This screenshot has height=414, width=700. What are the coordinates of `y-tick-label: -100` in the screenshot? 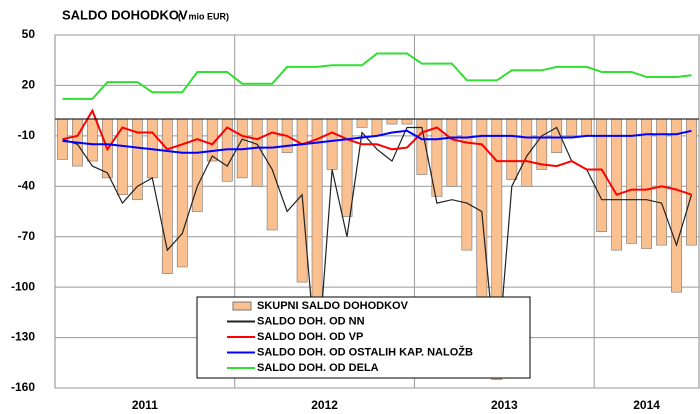 It's located at (23, 286).